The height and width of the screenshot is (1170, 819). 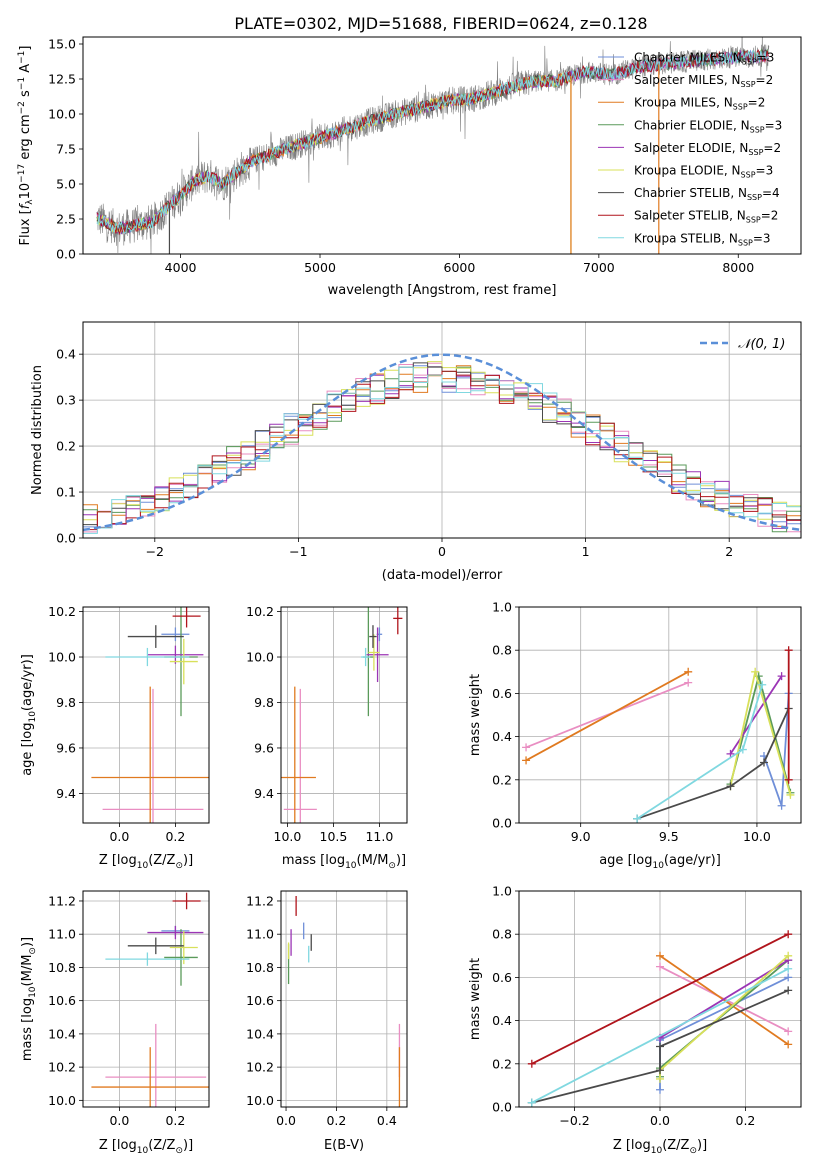 I want to click on x-tick-label: 10.5, so click(x=334, y=836).